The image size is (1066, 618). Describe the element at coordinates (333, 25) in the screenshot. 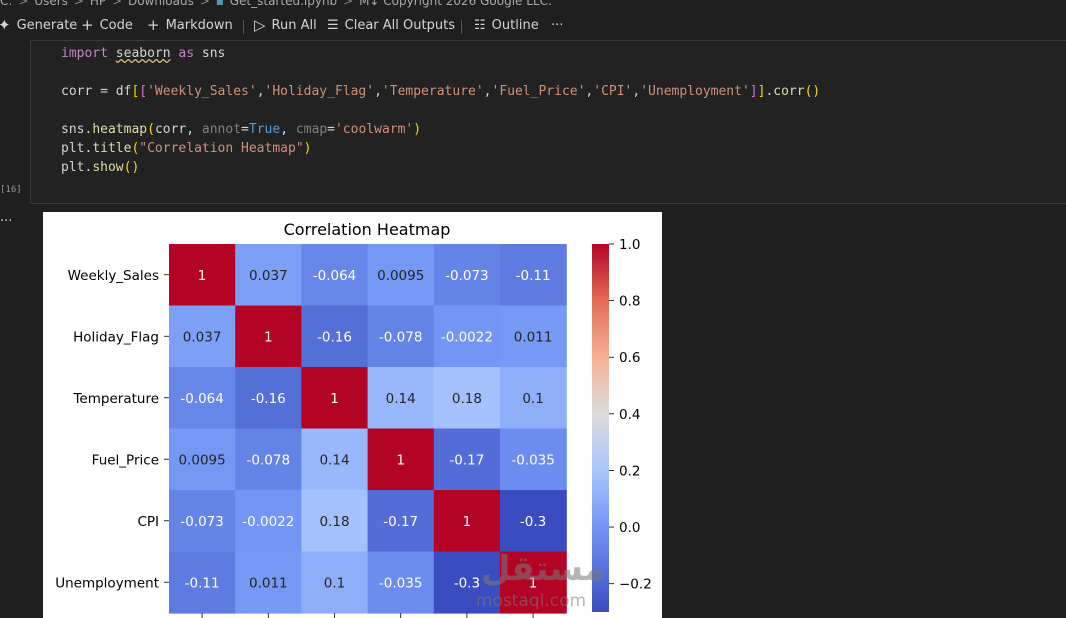

I see `clear-all-icon: ☰` at that location.